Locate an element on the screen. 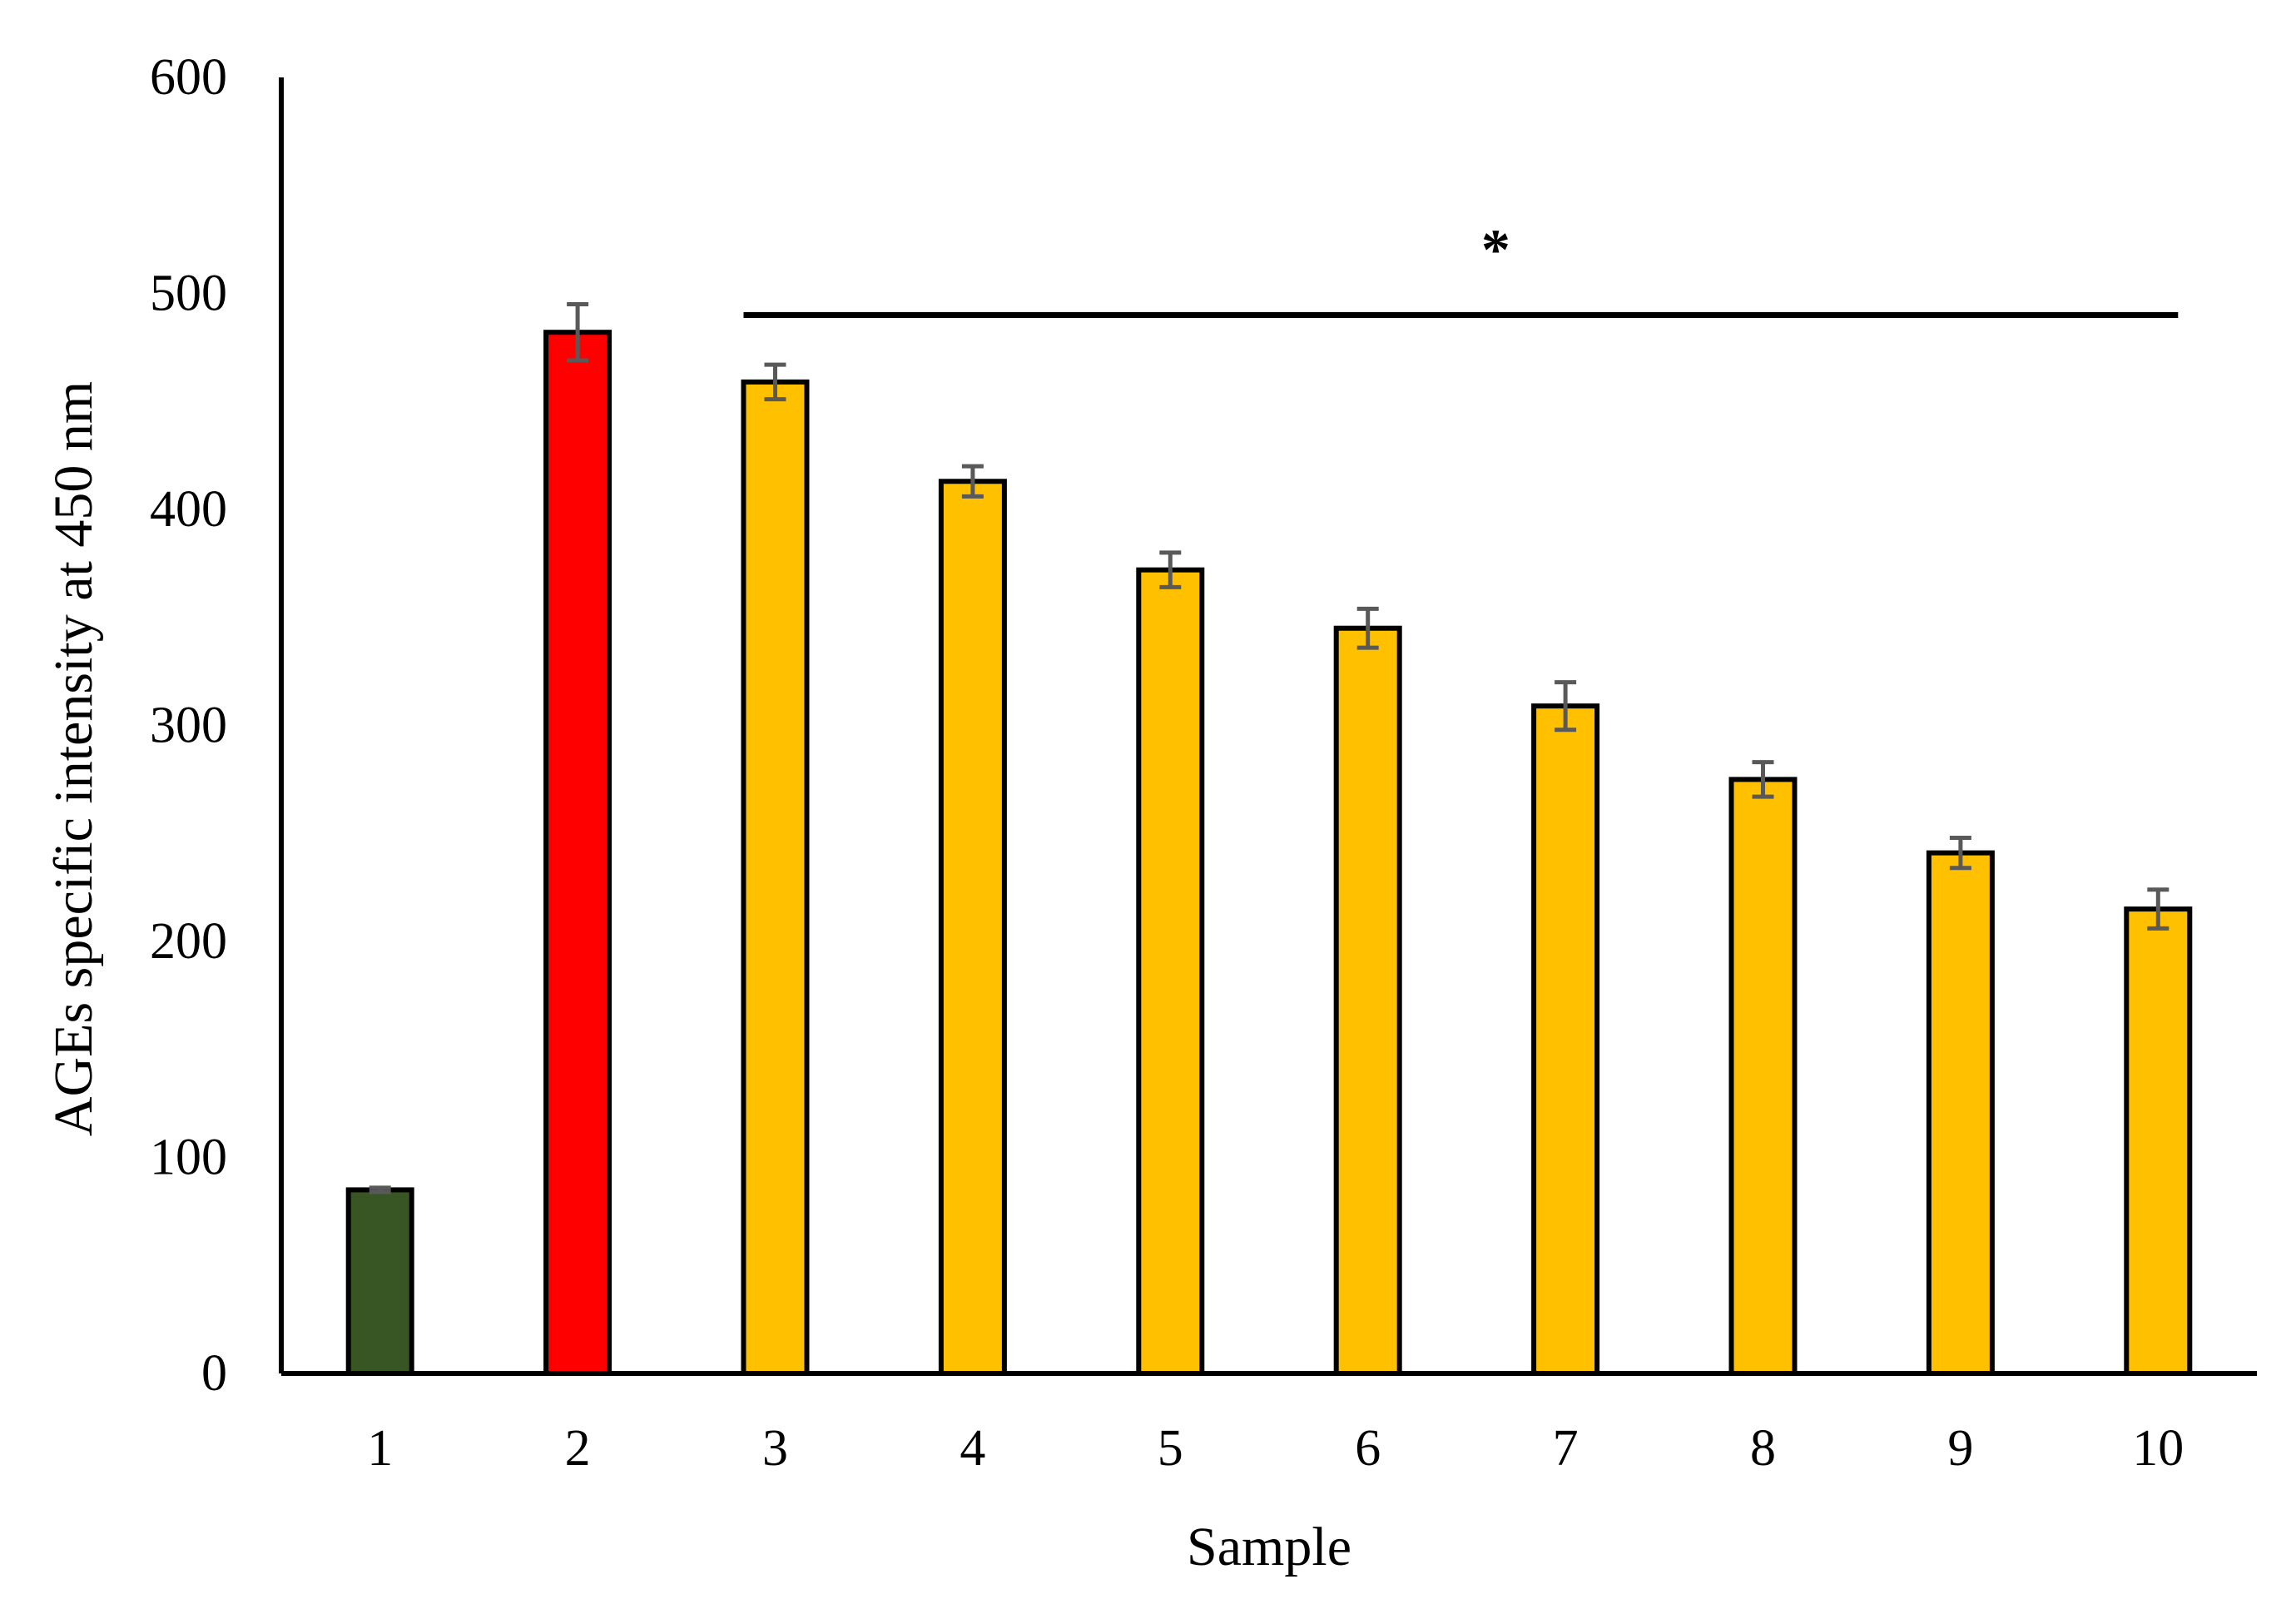 The width and height of the screenshot is (2296, 1619). x-tick-label: 4 is located at coordinates (973, 1448).